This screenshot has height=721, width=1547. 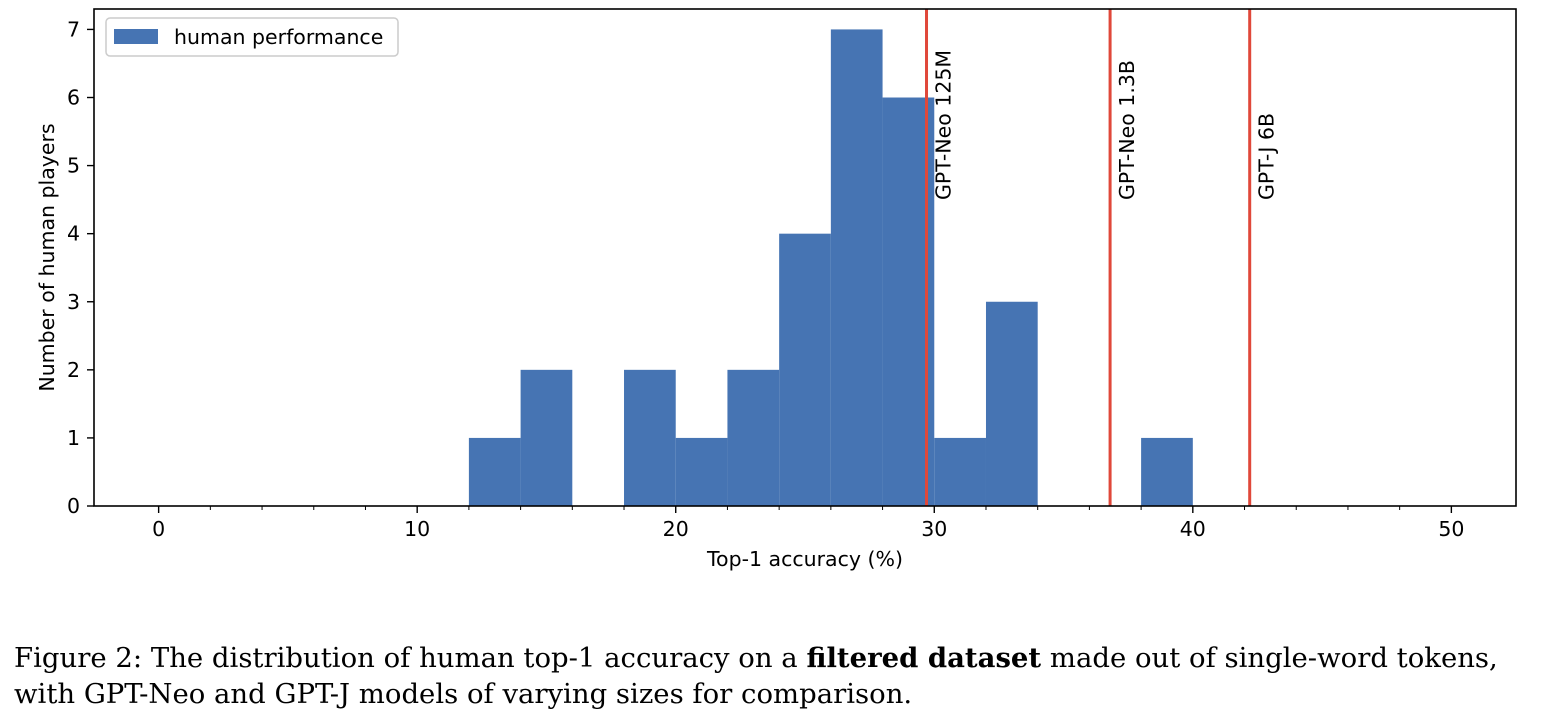 What do you see at coordinates (417, 529) in the screenshot?
I see `x-tick-label: 10` at bounding box center [417, 529].